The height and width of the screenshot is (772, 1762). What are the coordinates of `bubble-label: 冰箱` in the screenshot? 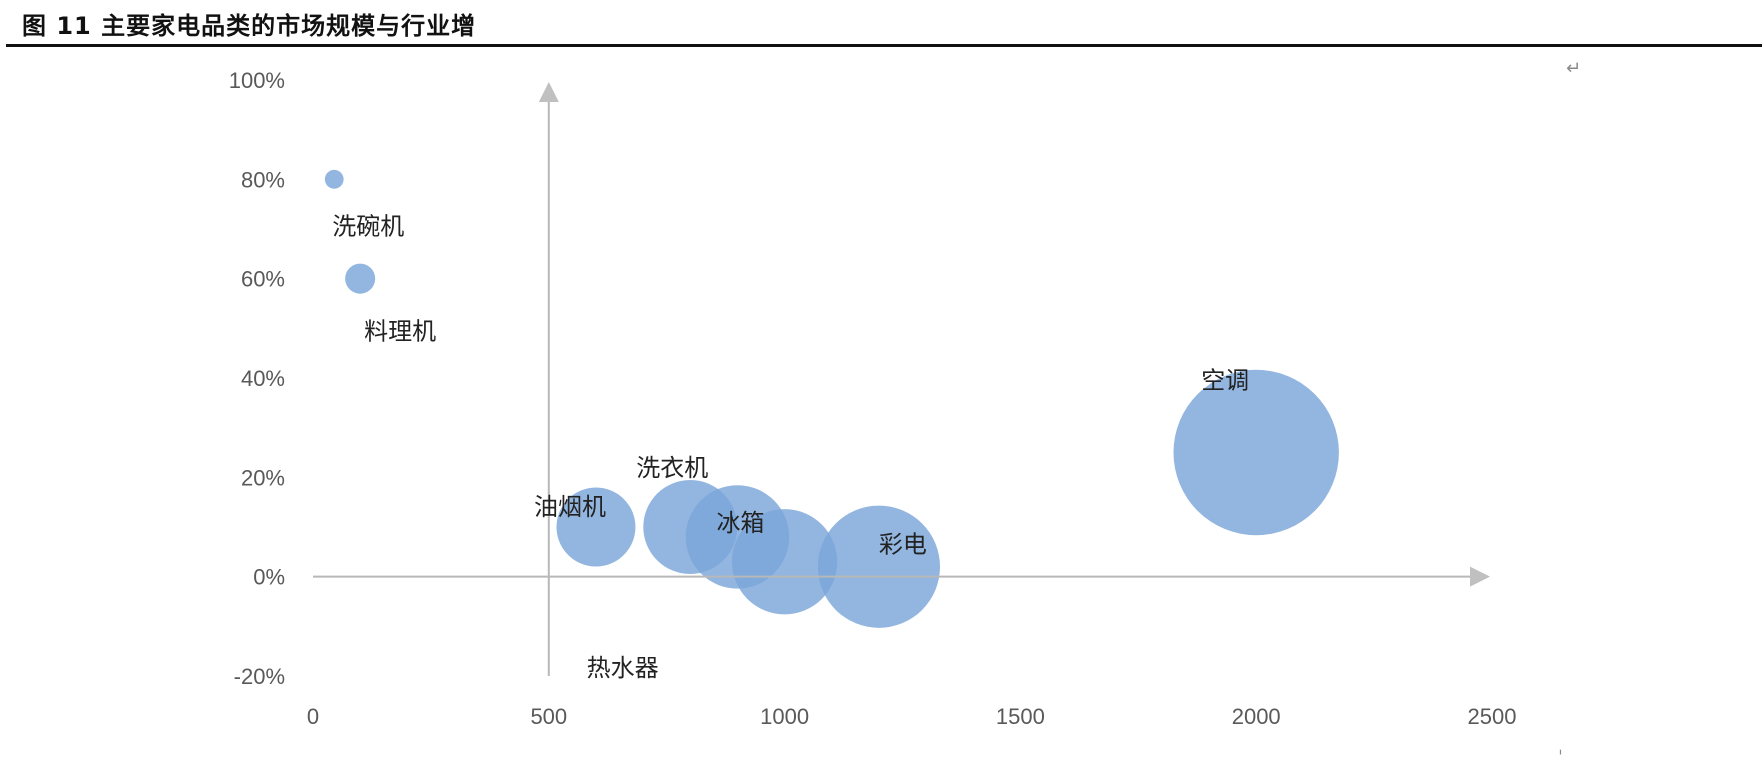 It's located at (740, 523).